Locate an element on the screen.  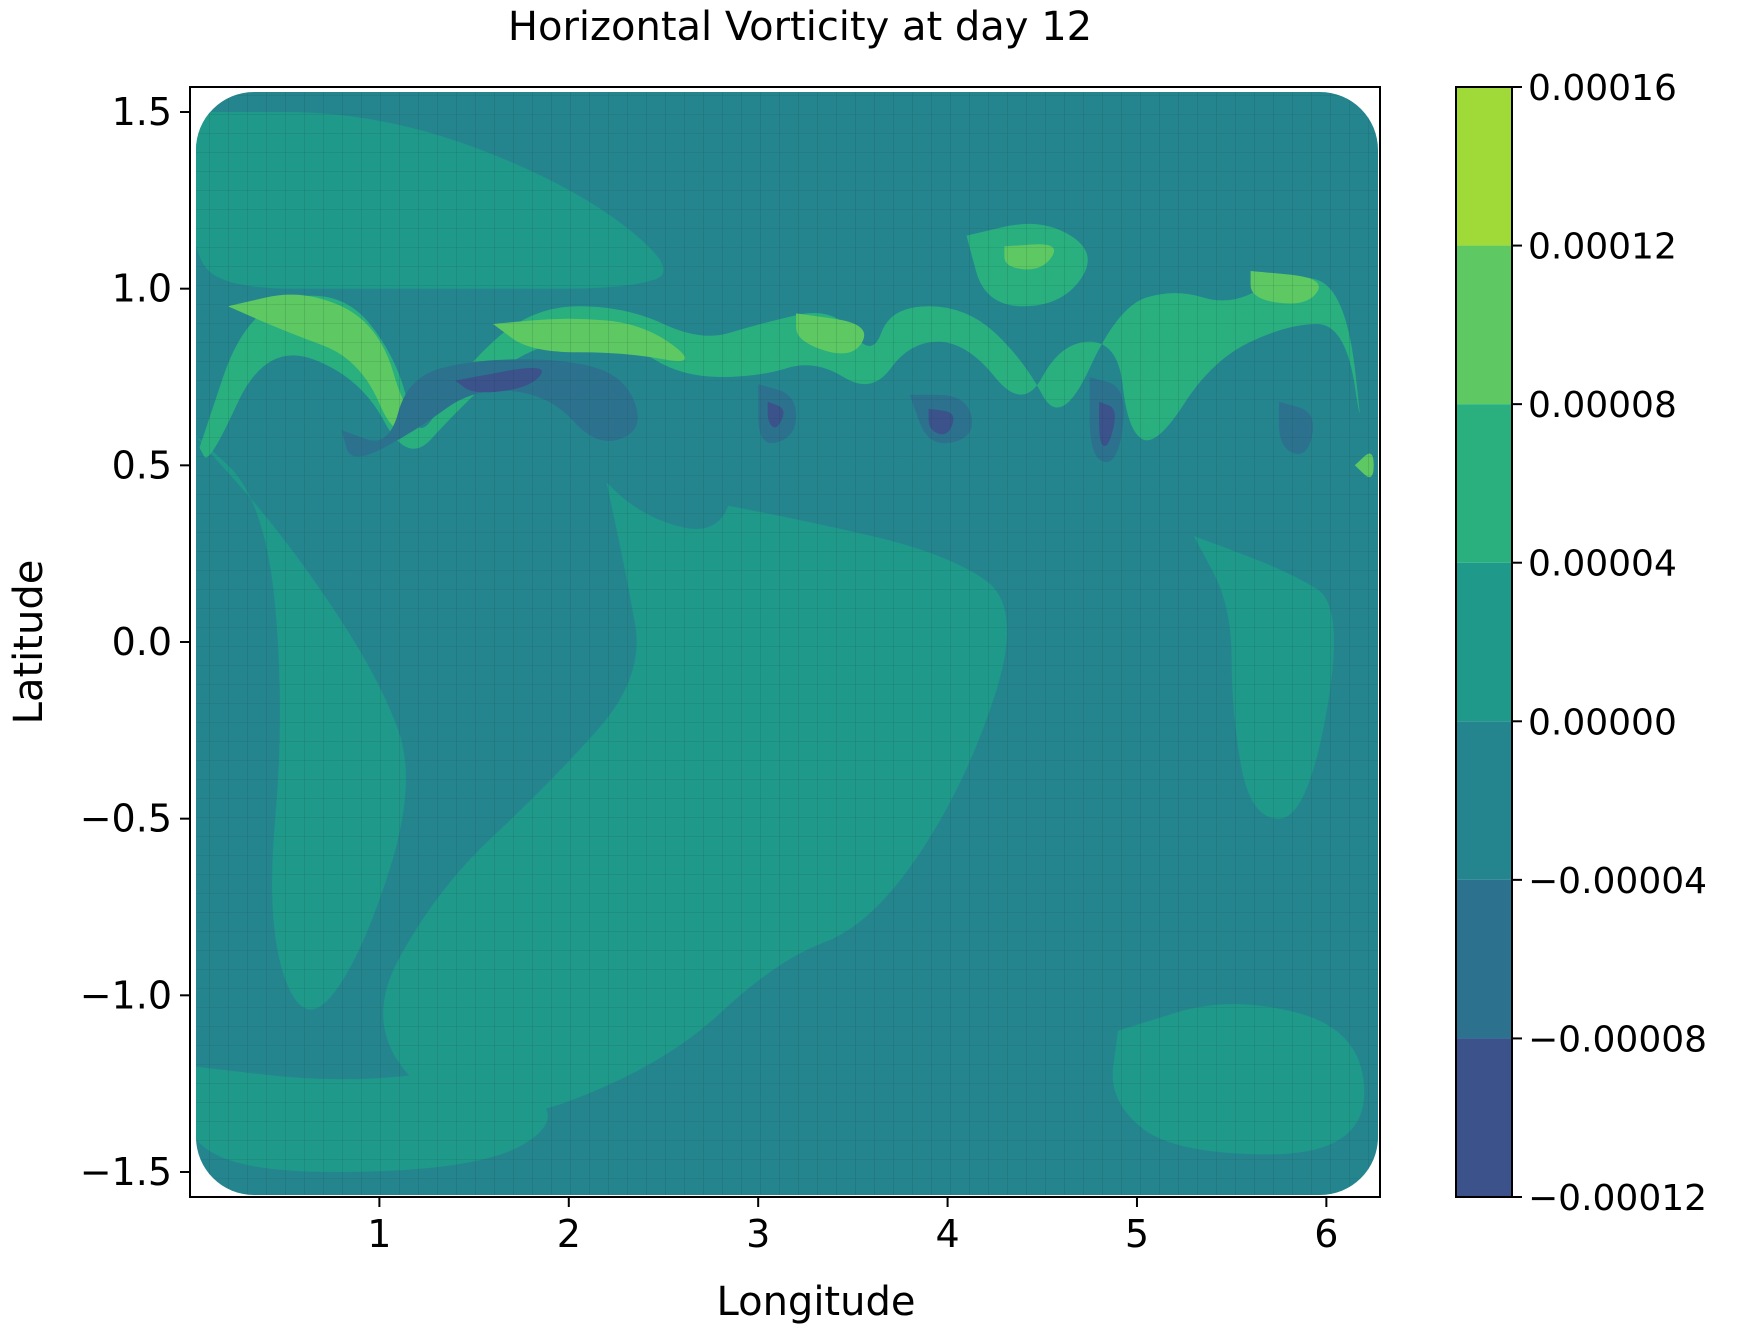
y-tick-label: 1.5 is located at coordinates (142, 112).